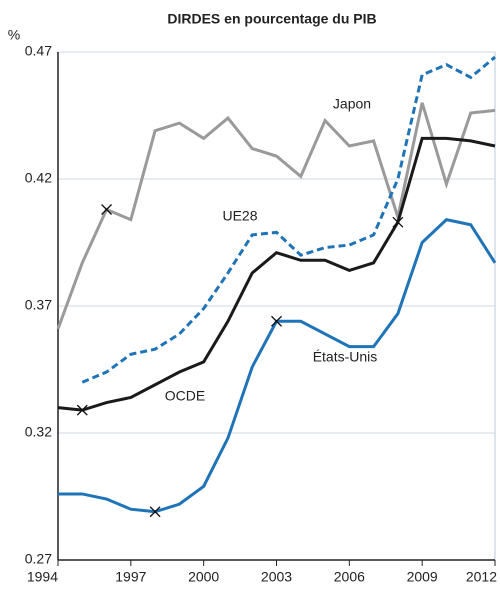 The image size is (500, 590). I want to click on series-label: États-Unis, so click(345, 357).